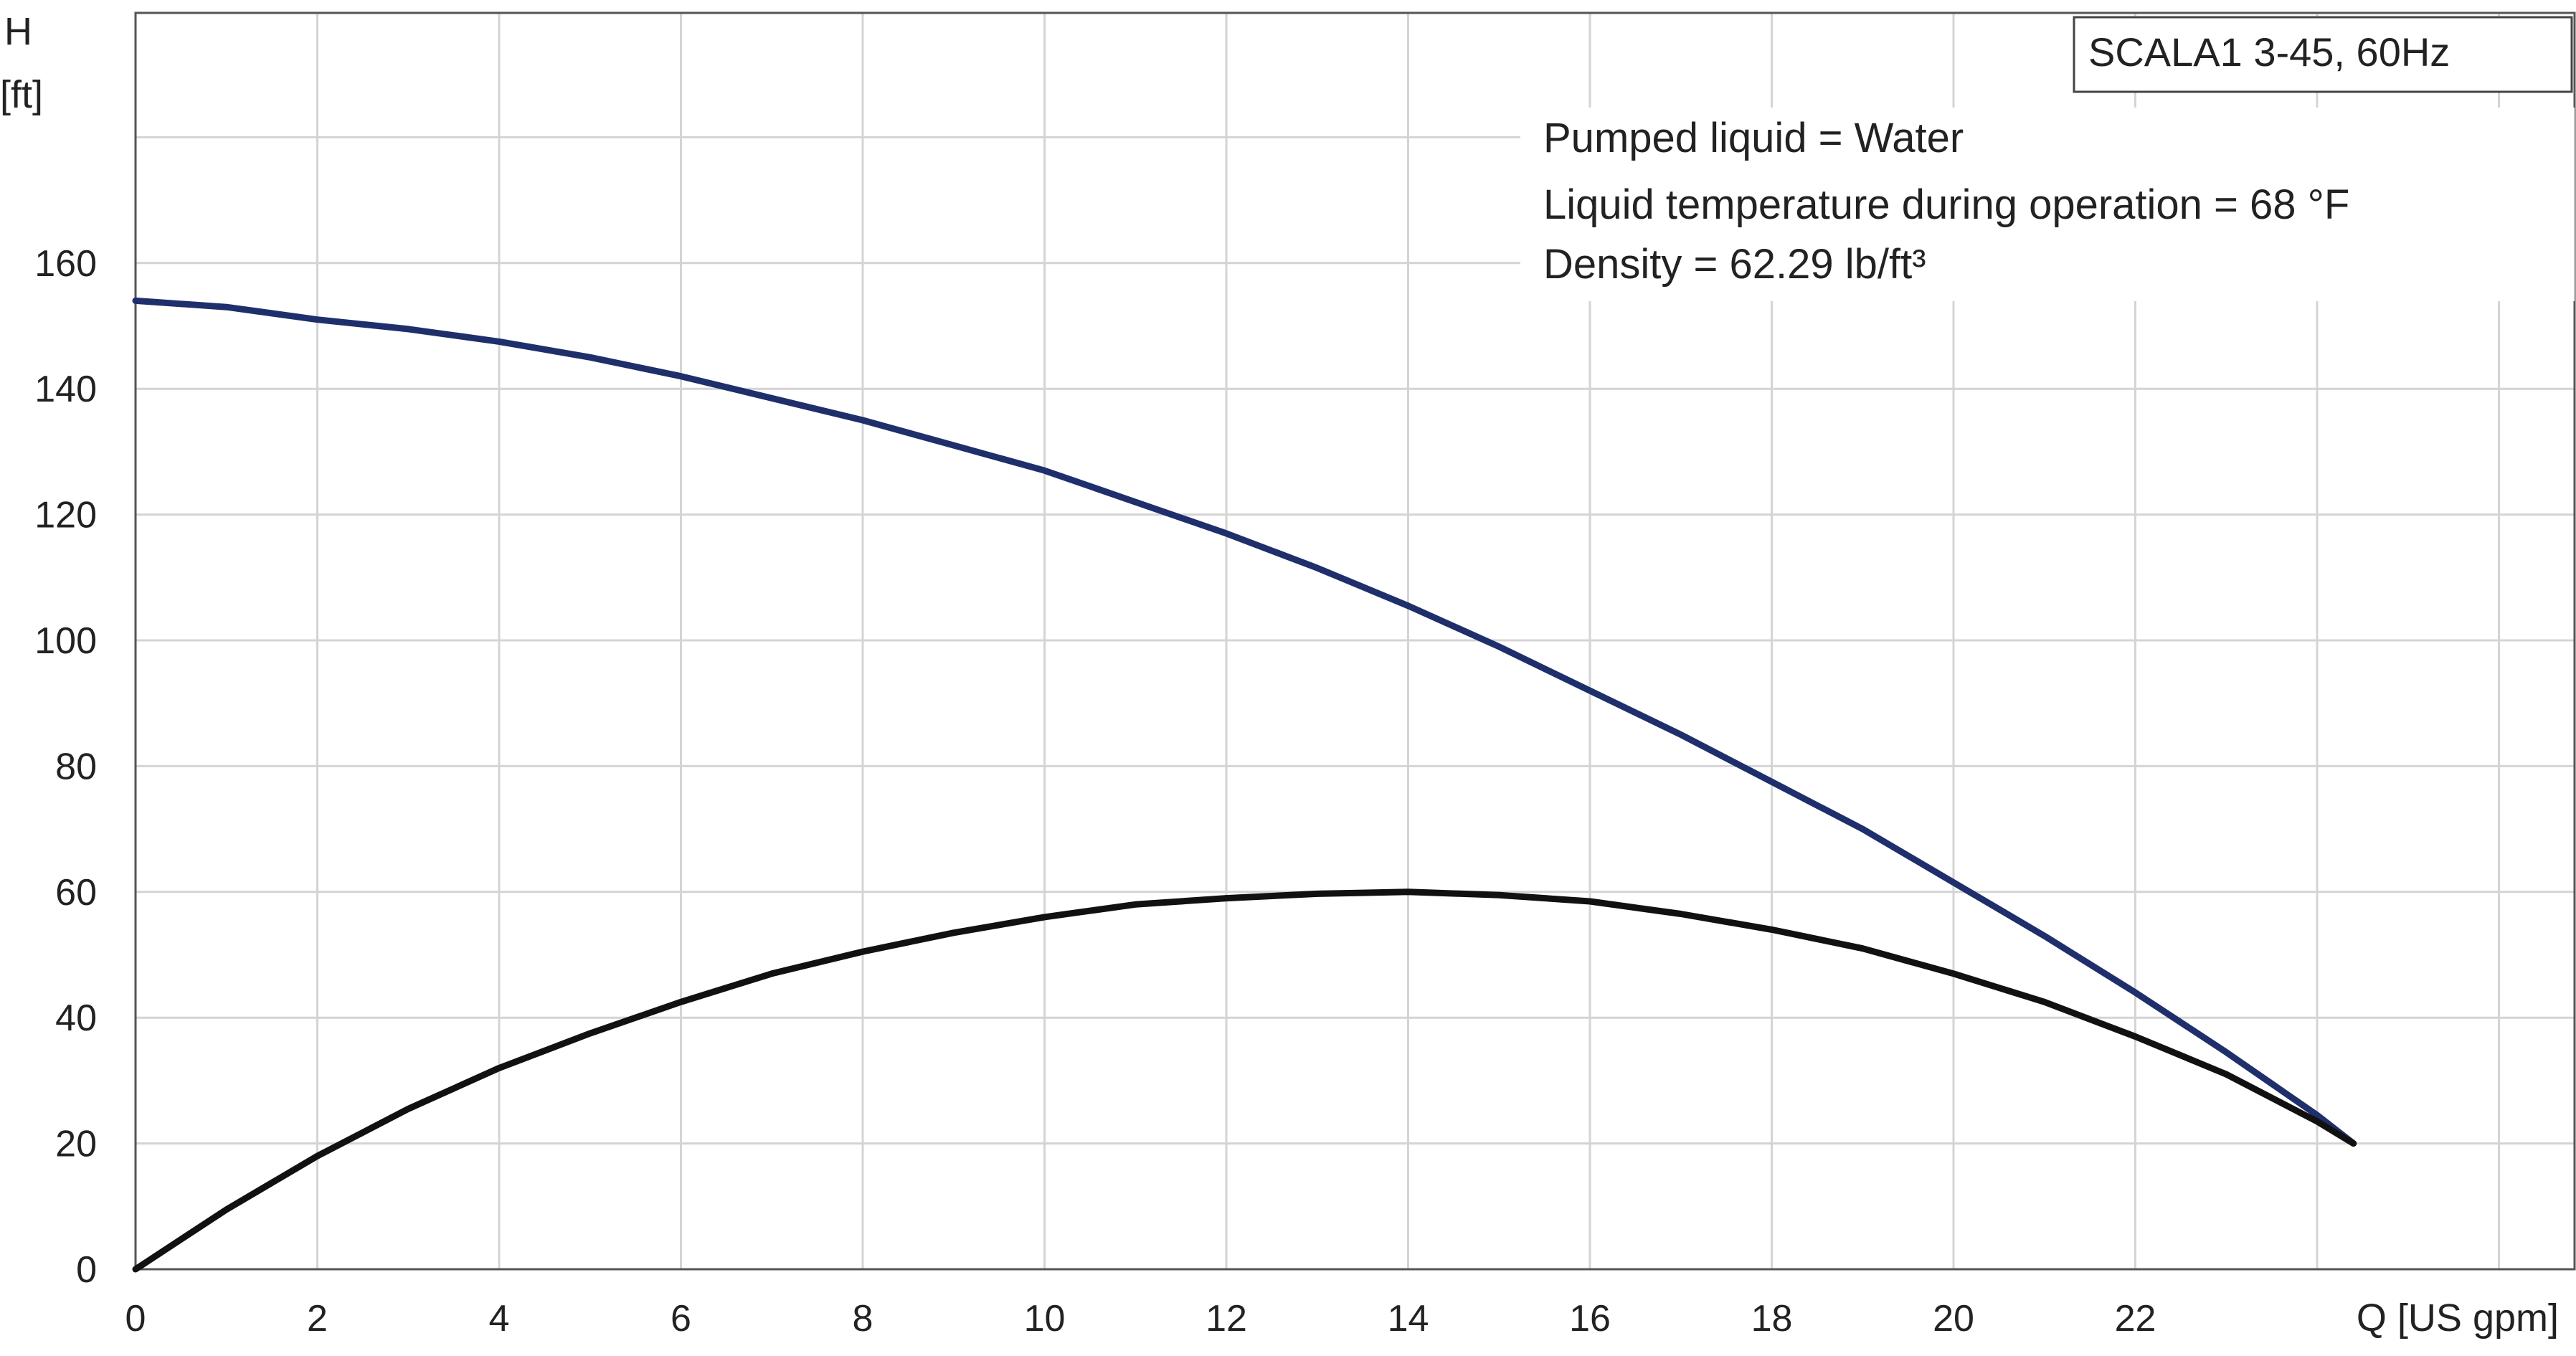 The height and width of the screenshot is (1356, 2576). I want to click on legend-box: SCALA1 3-45, 60Hz, so click(2323, 54).